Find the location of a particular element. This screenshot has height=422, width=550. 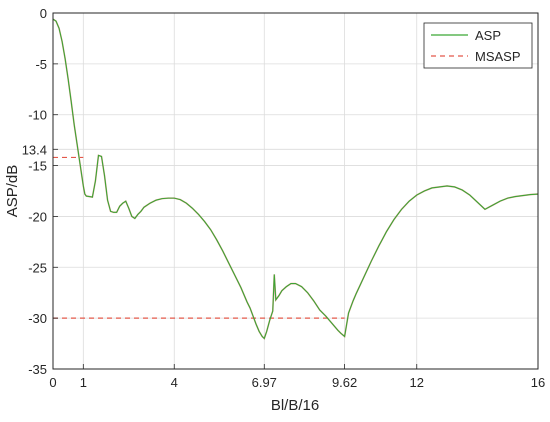

x-tick-label: 1 is located at coordinates (83, 382).